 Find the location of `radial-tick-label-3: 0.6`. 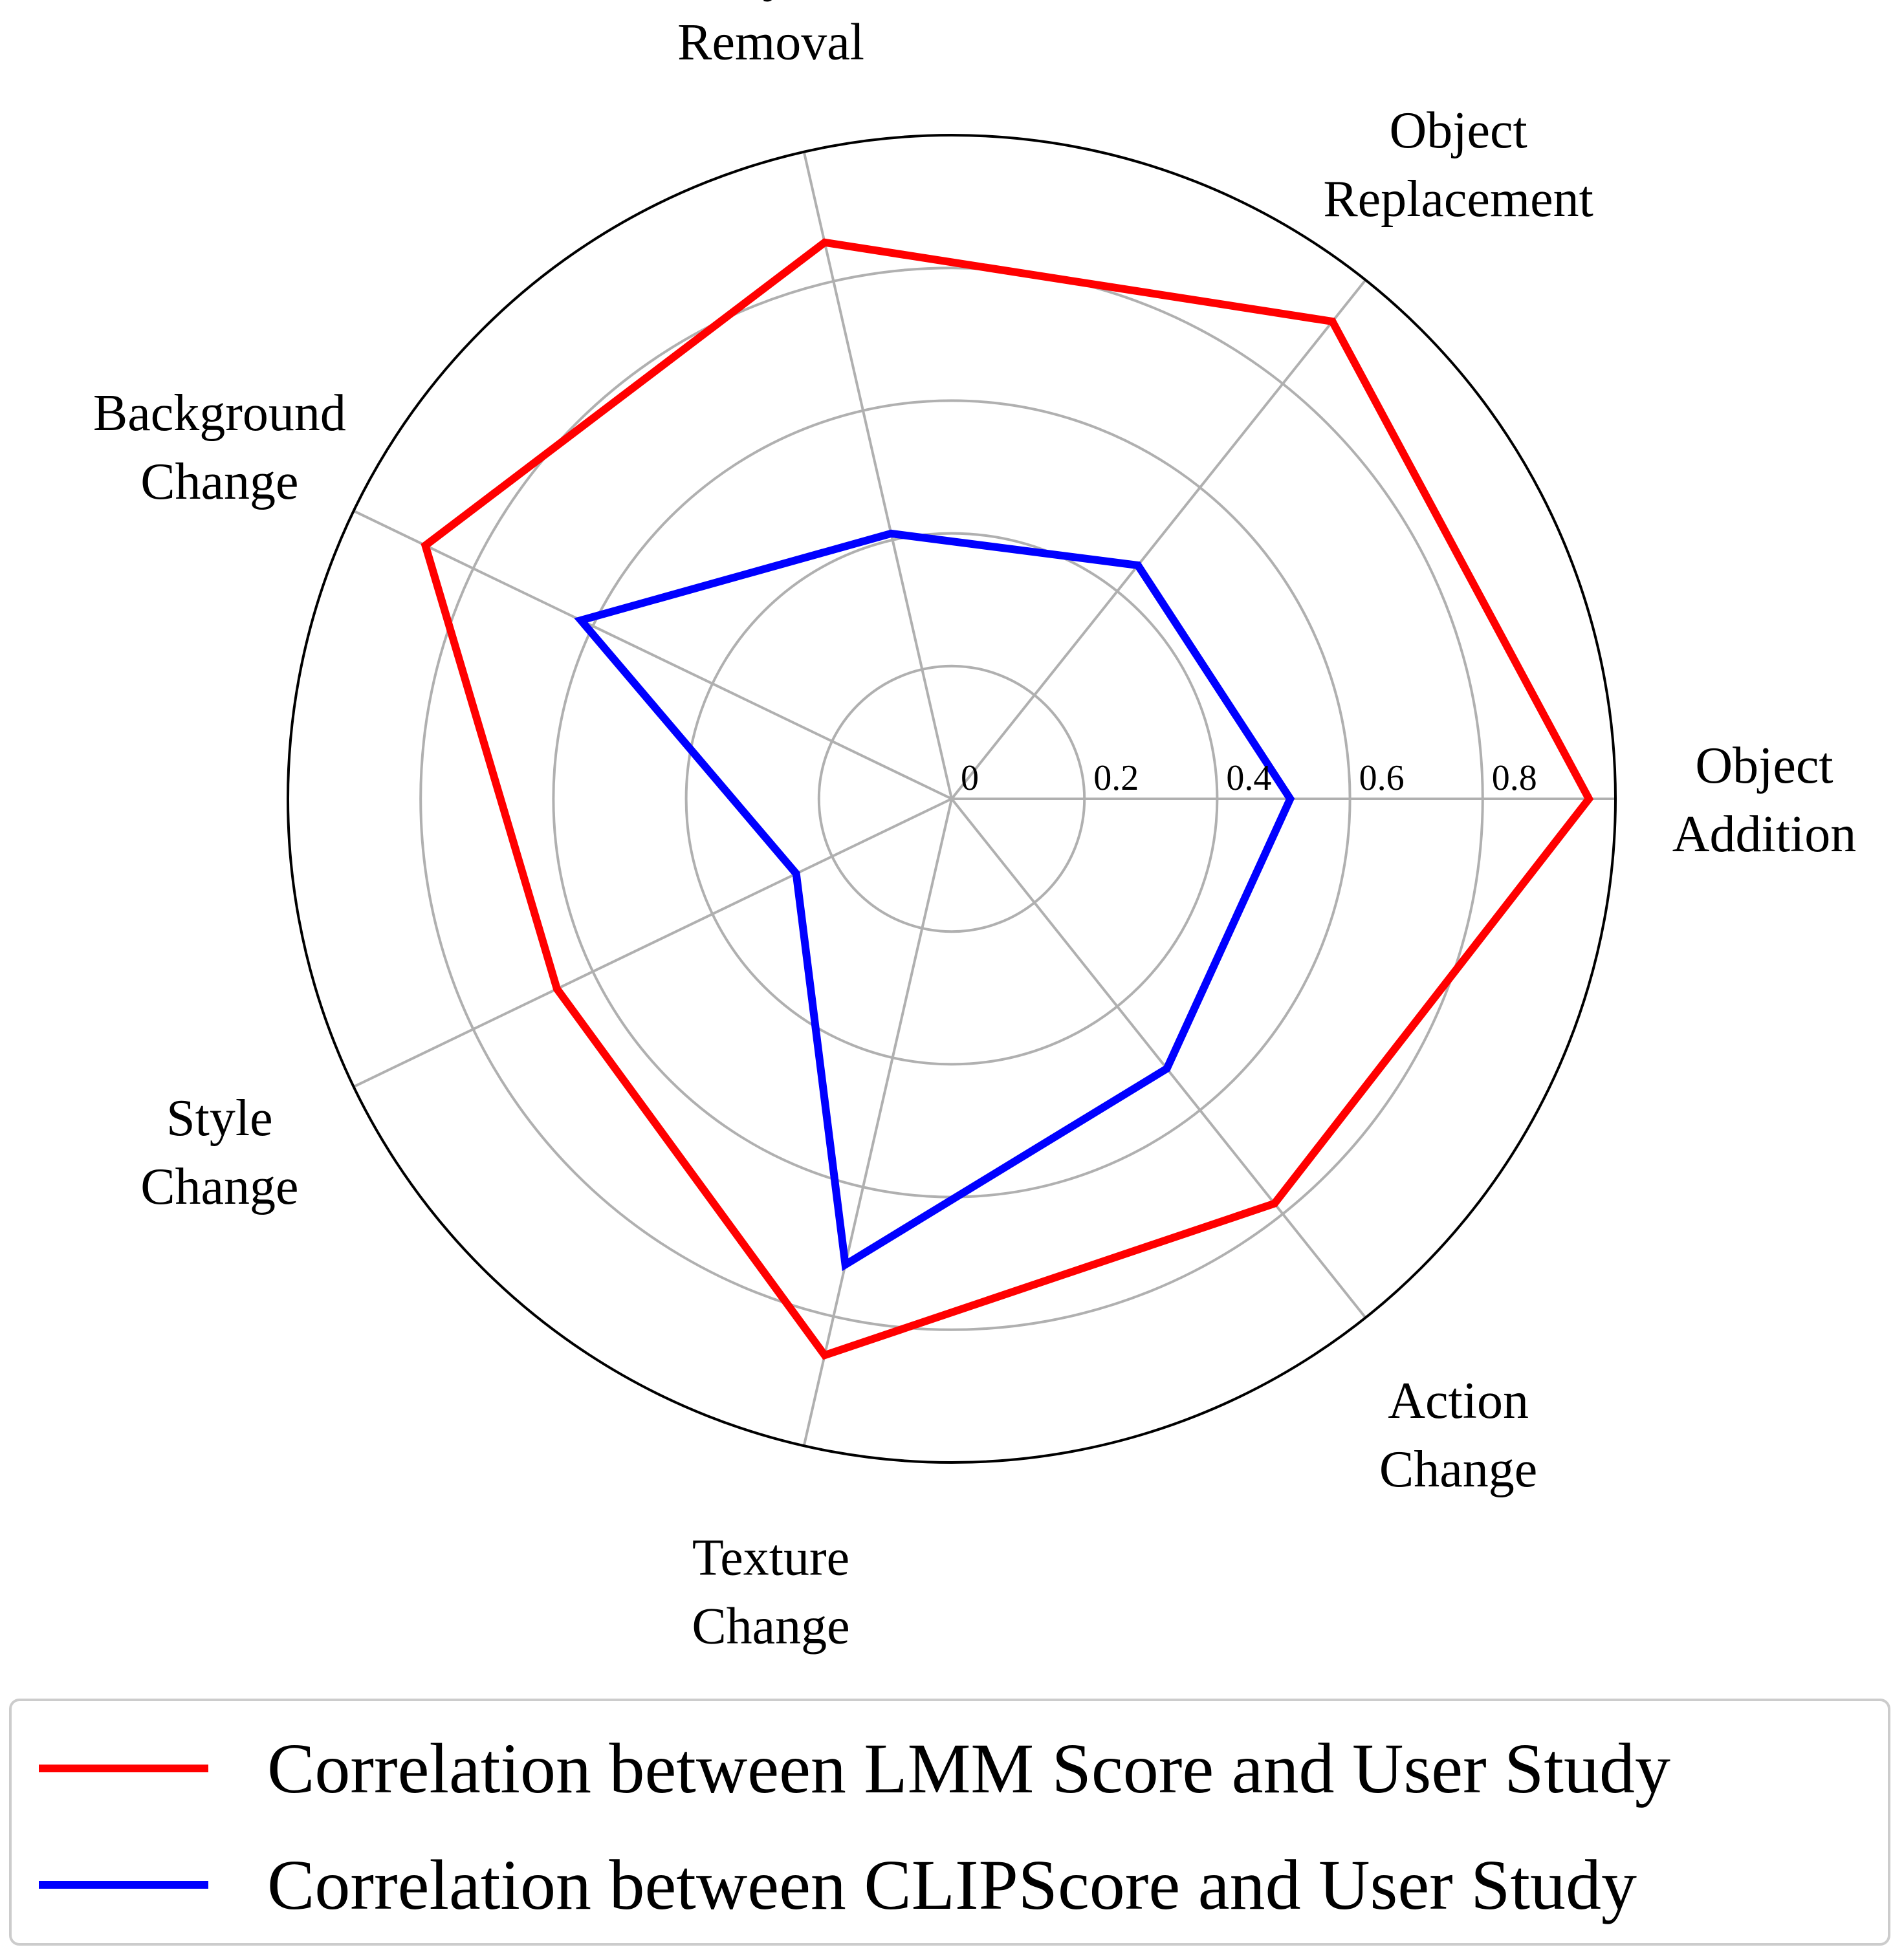

radial-tick-label-3: 0.6 is located at coordinates (1382, 778).